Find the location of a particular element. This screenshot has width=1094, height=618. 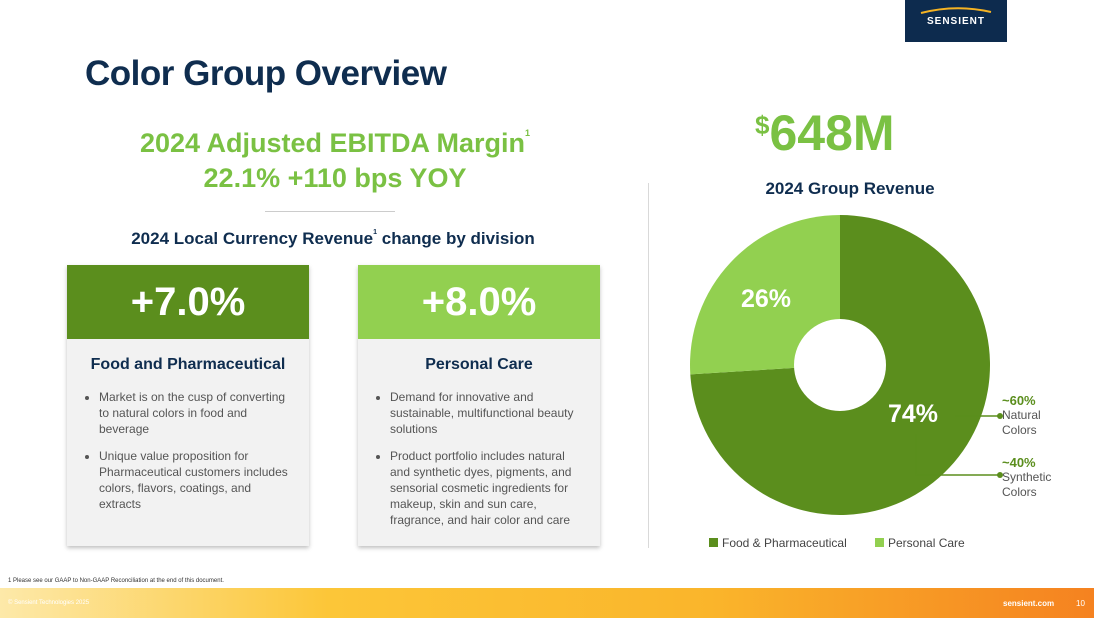

callout-pct: ~40% is located at coordinates (1019, 462).